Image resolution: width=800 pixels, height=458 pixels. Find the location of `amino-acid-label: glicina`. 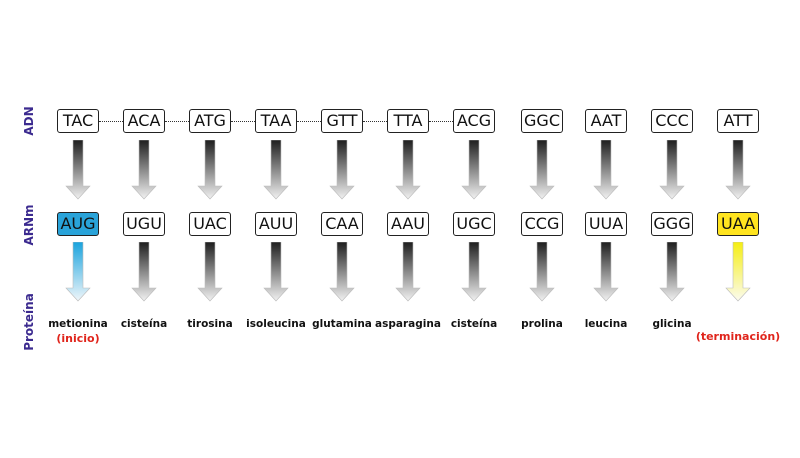

amino-acid-label: glicina is located at coordinates (672, 324).